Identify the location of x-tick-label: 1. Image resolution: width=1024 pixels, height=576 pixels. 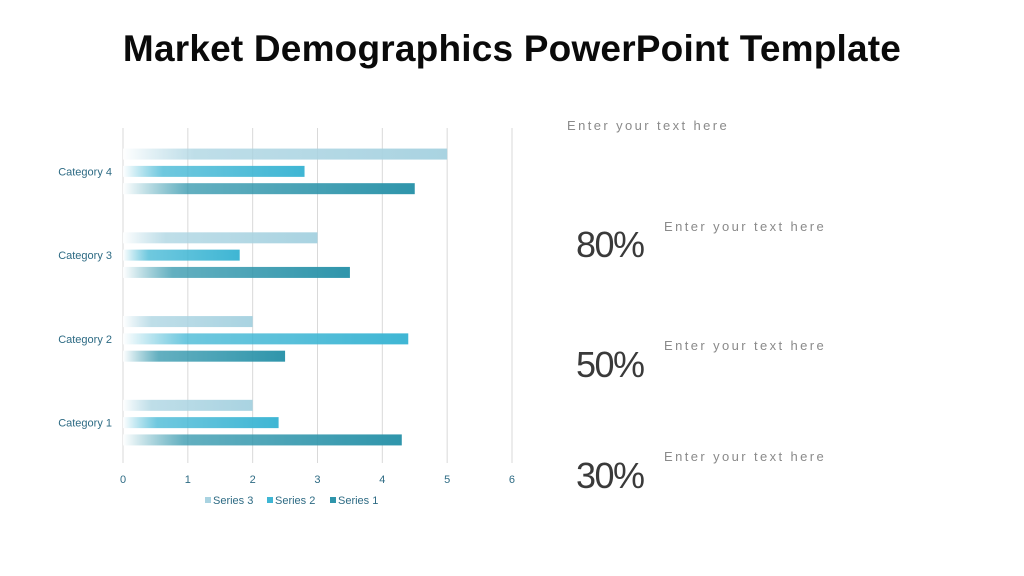
(188, 480).